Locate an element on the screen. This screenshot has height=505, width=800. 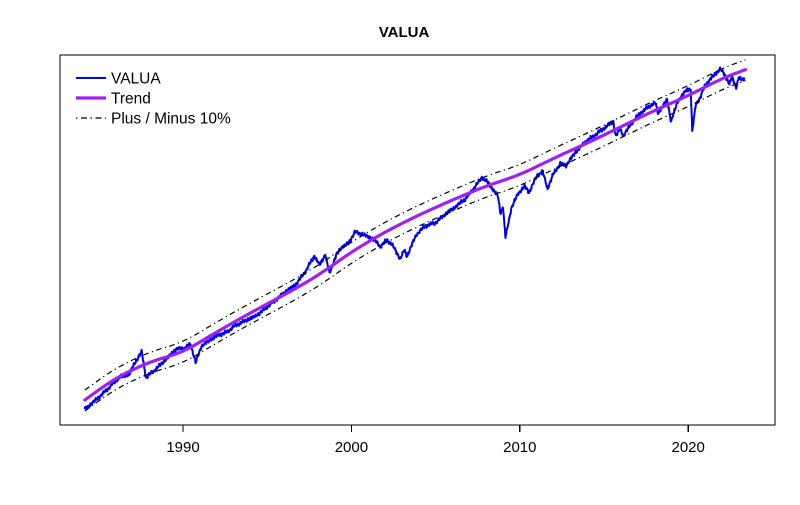
legend-label: Plus / Minus 10% is located at coordinates (171, 119).